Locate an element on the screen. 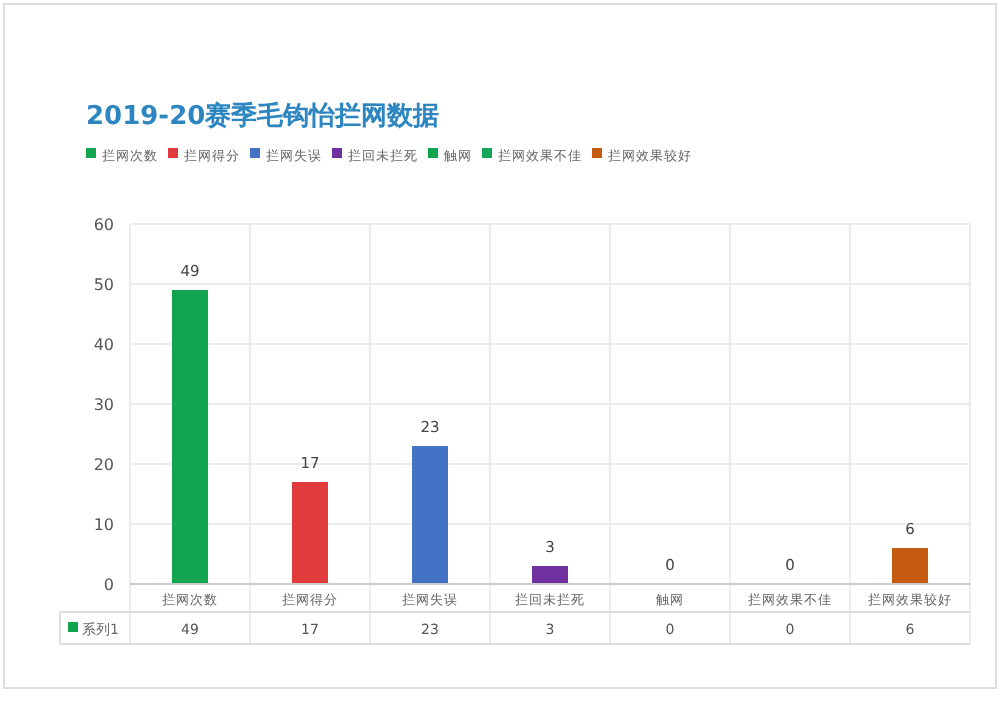  y-tick-label: 20 is located at coordinates (103, 465).